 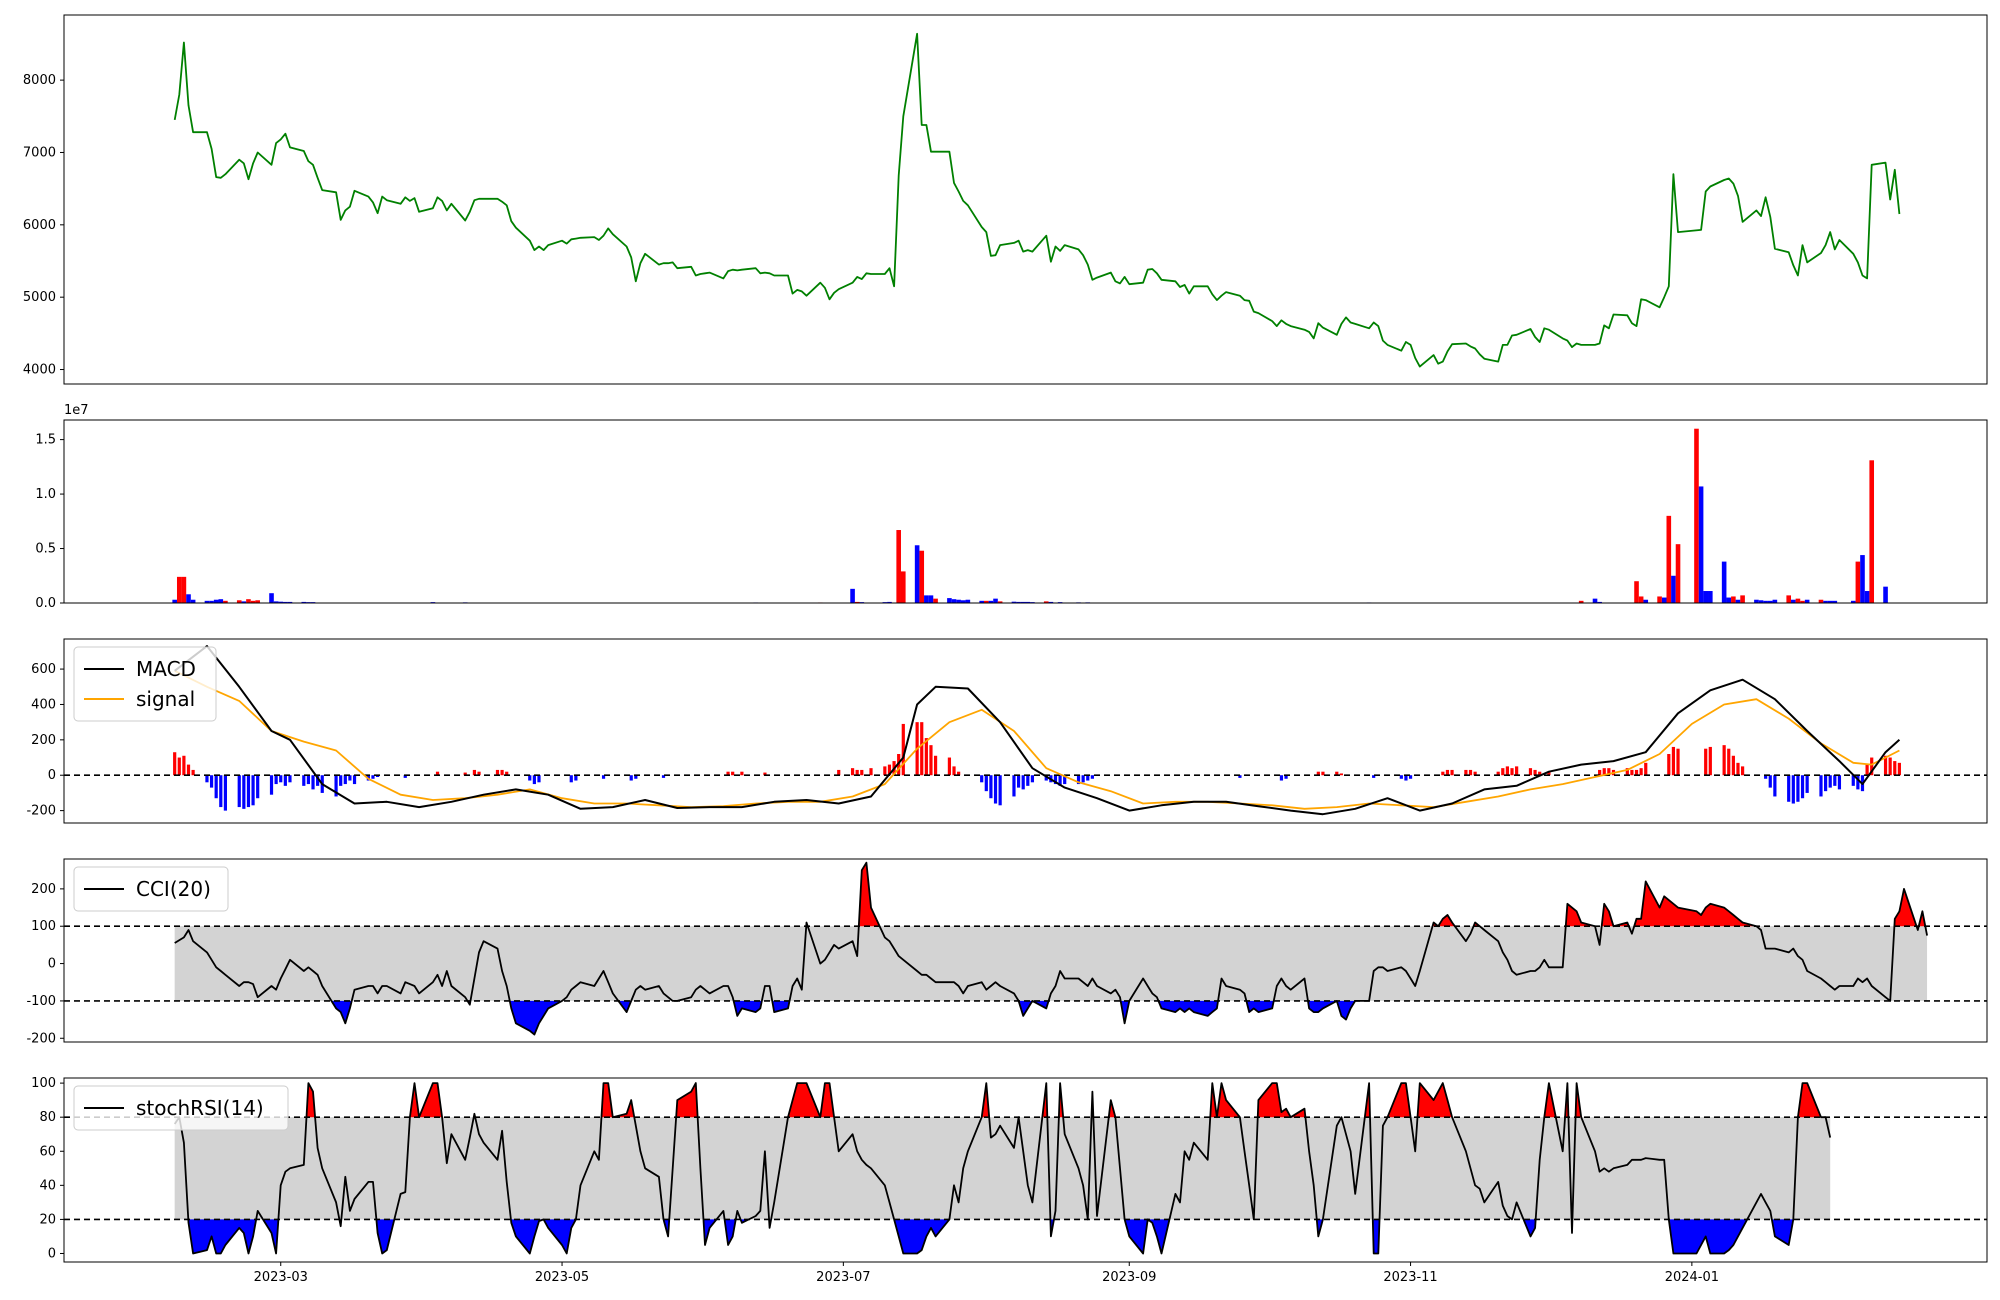 What do you see at coordinates (1037, 730) in the screenshot?
I see `macd-line` at bounding box center [1037, 730].